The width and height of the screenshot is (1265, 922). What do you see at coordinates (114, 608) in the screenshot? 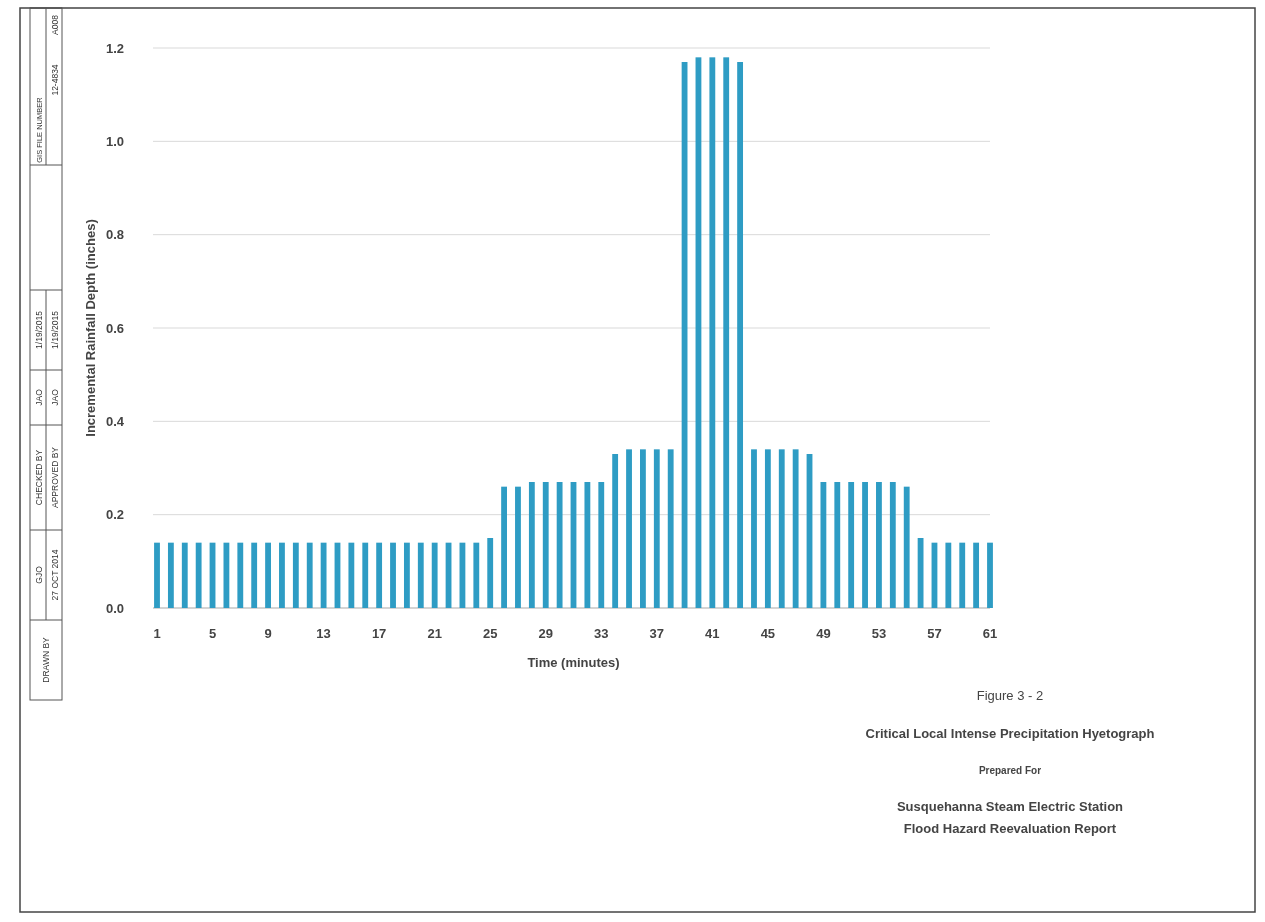
I see `y-tick-label: 0.0` at bounding box center [114, 608].